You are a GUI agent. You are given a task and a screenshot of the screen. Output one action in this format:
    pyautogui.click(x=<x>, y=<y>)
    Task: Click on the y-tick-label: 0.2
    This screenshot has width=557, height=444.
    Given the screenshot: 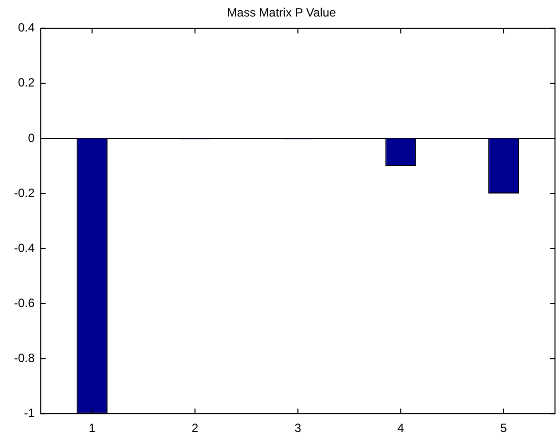 What is the action you would take?
    pyautogui.click(x=26, y=83)
    